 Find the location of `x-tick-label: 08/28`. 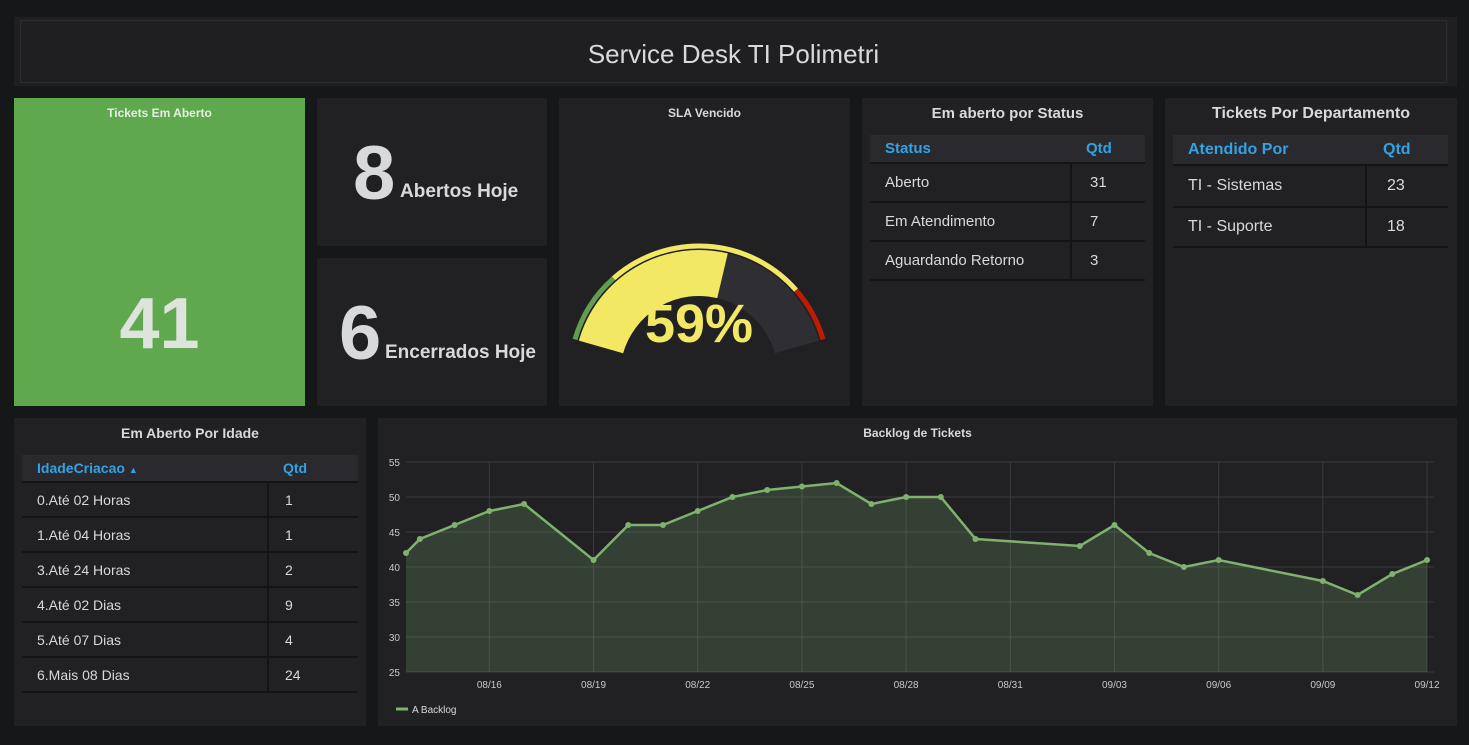

x-tick-label: 08/28 is located at coordinates (906, 685).